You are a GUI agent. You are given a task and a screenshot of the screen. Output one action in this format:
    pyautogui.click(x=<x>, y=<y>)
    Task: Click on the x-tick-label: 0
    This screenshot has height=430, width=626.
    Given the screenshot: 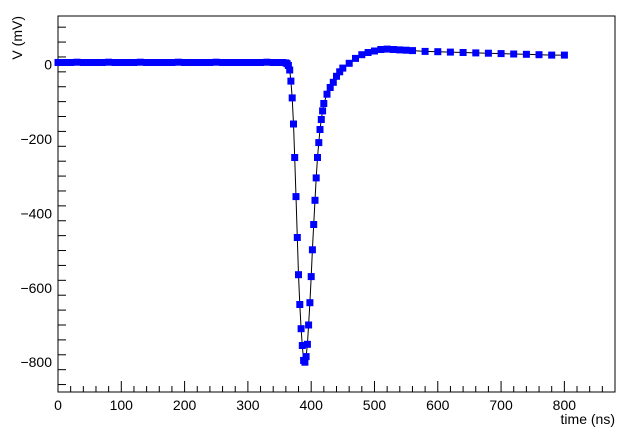 What is the action you would take?
    pyautogui.click(x=58, y=405)
    